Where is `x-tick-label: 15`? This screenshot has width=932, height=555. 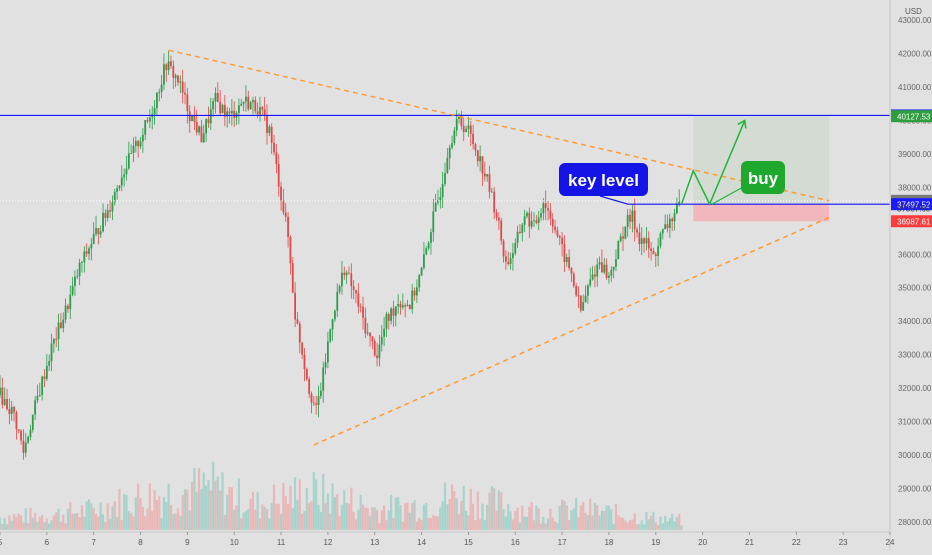 x-tick-label: 15 is located at coordinates (468, 542).